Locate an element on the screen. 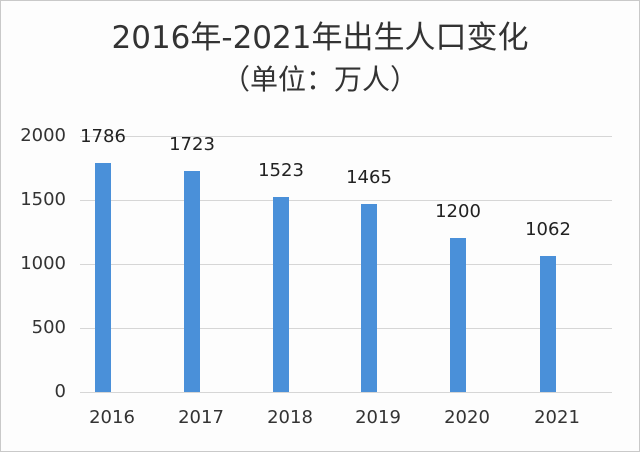 This screenshot has height=452, width=640. y-tick-label: 0 is located at coordinates (60, 391).